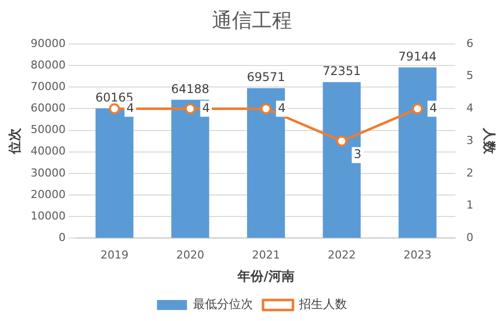 This screenshot has height=321, width=504. I want to click on y-tick-label: 60000, so click(48, 108).